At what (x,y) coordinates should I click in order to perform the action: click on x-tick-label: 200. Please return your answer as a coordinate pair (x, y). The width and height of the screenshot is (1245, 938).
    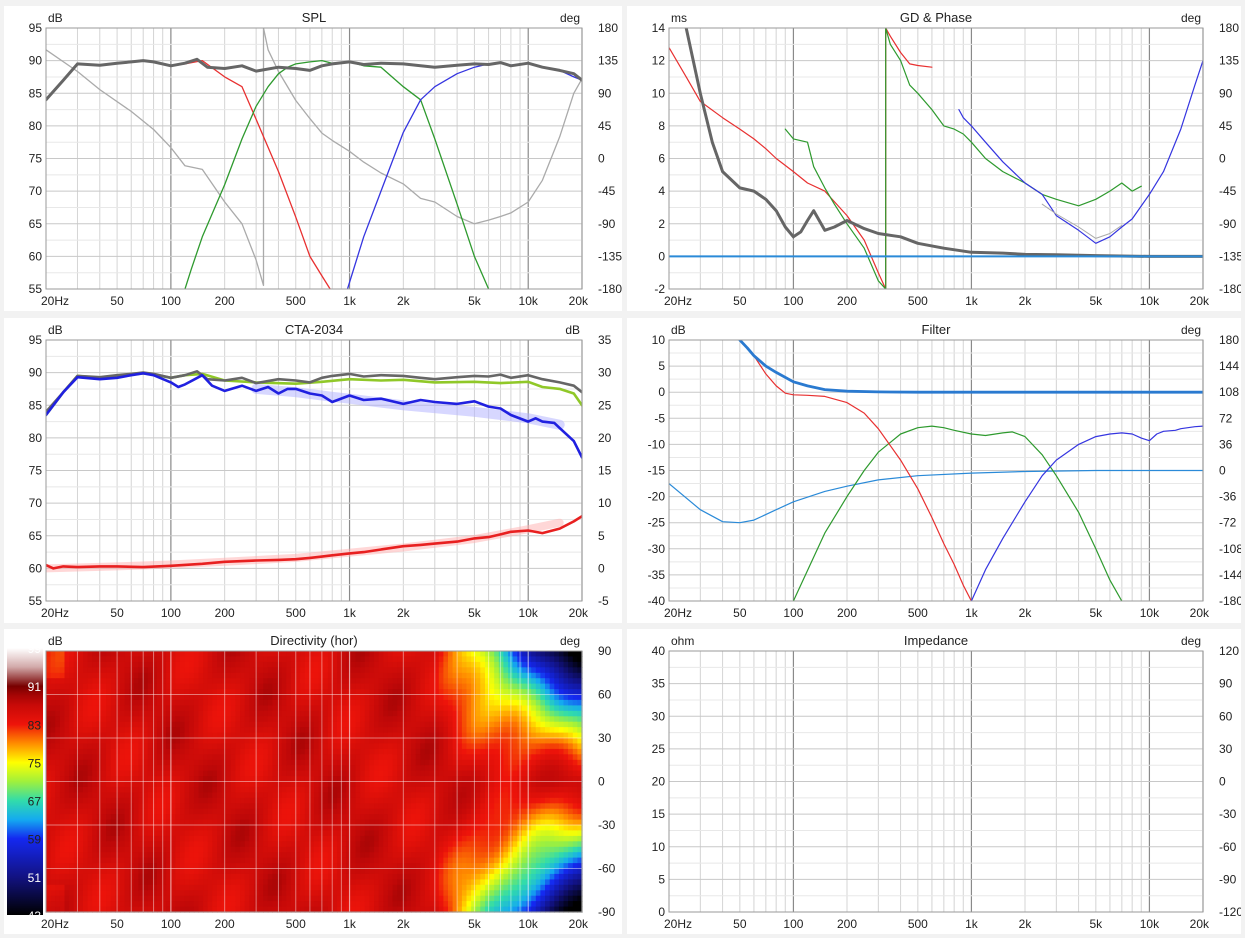
    Looking at the image, I should click on (847, 613).